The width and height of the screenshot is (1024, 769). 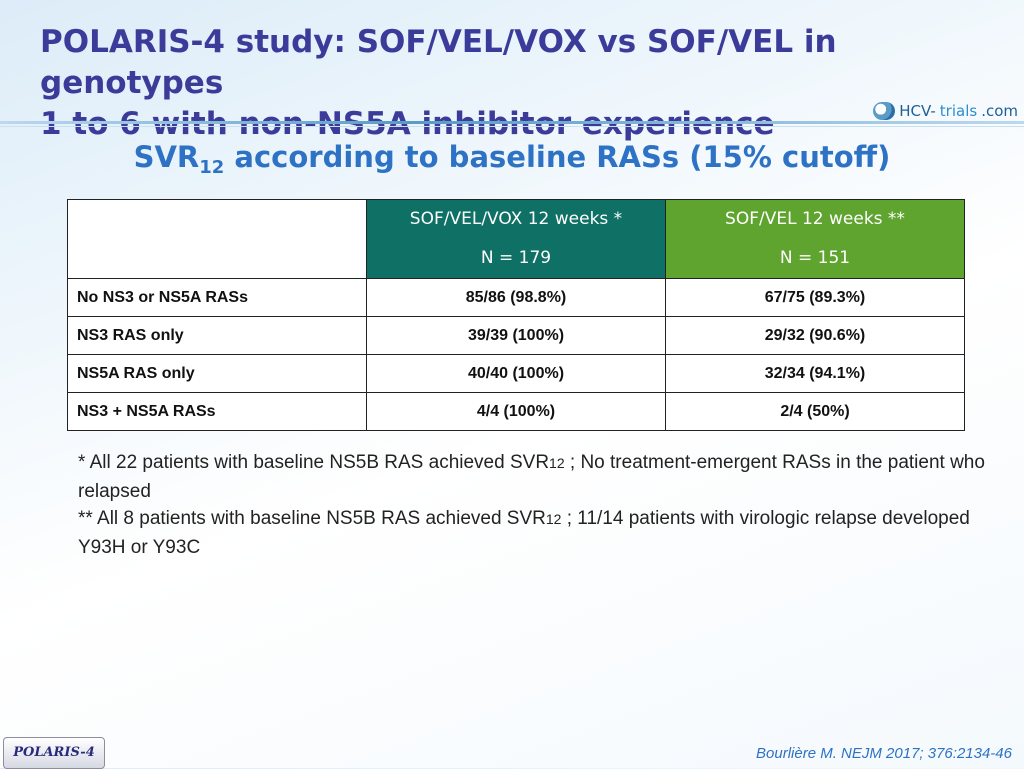 I want to click on reference-citation: Bourlière M. NEJM 2017; 376:2134-46, so click(x=884, y=753).